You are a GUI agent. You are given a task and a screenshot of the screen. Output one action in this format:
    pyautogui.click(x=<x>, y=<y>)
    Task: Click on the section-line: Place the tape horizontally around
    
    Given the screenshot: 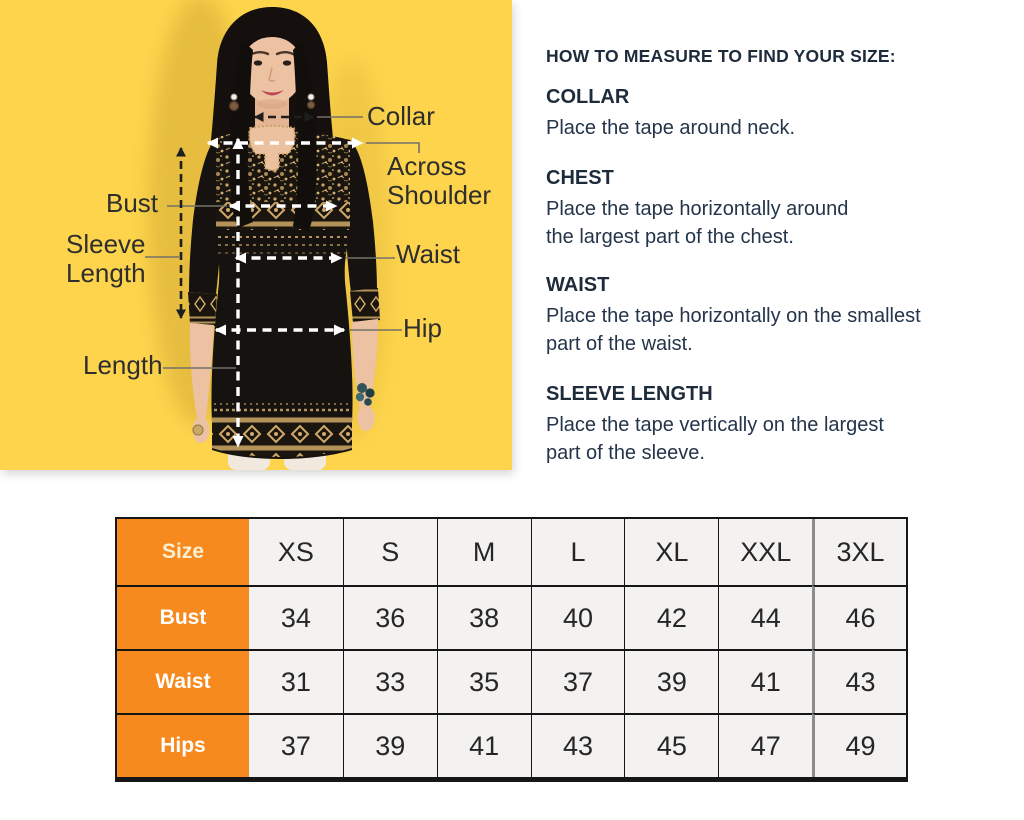 What is the action you would take?
    pyautogui.click(x=697, y=209)
    